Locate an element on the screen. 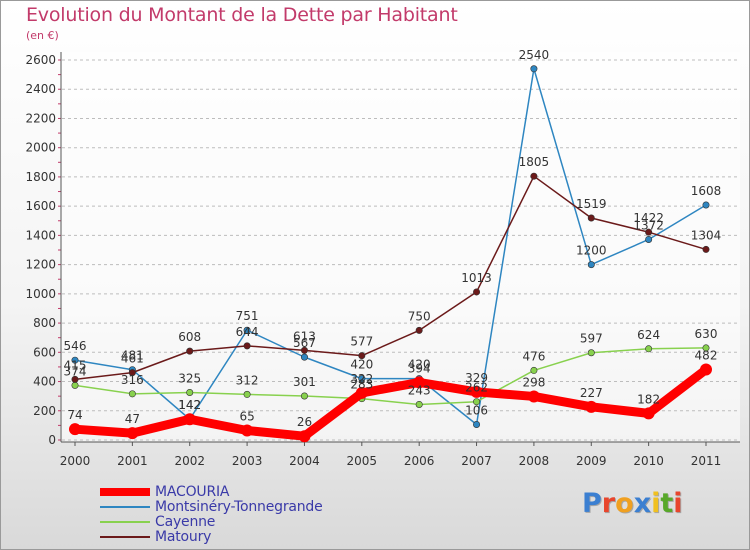  x-tick-label: 2002 is located at coordinates (189, 461).